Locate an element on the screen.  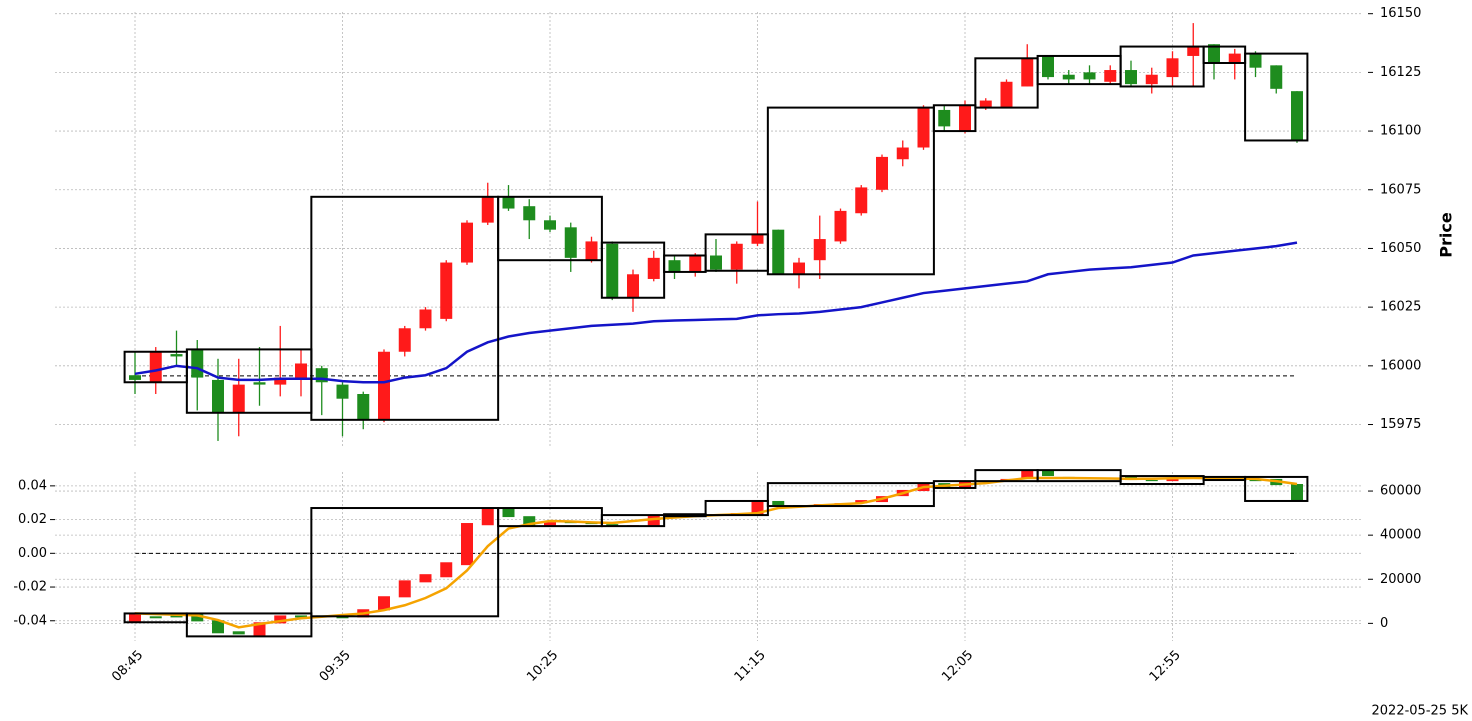
x-tick-label: 10:25 is located at coordinates (542, 666).